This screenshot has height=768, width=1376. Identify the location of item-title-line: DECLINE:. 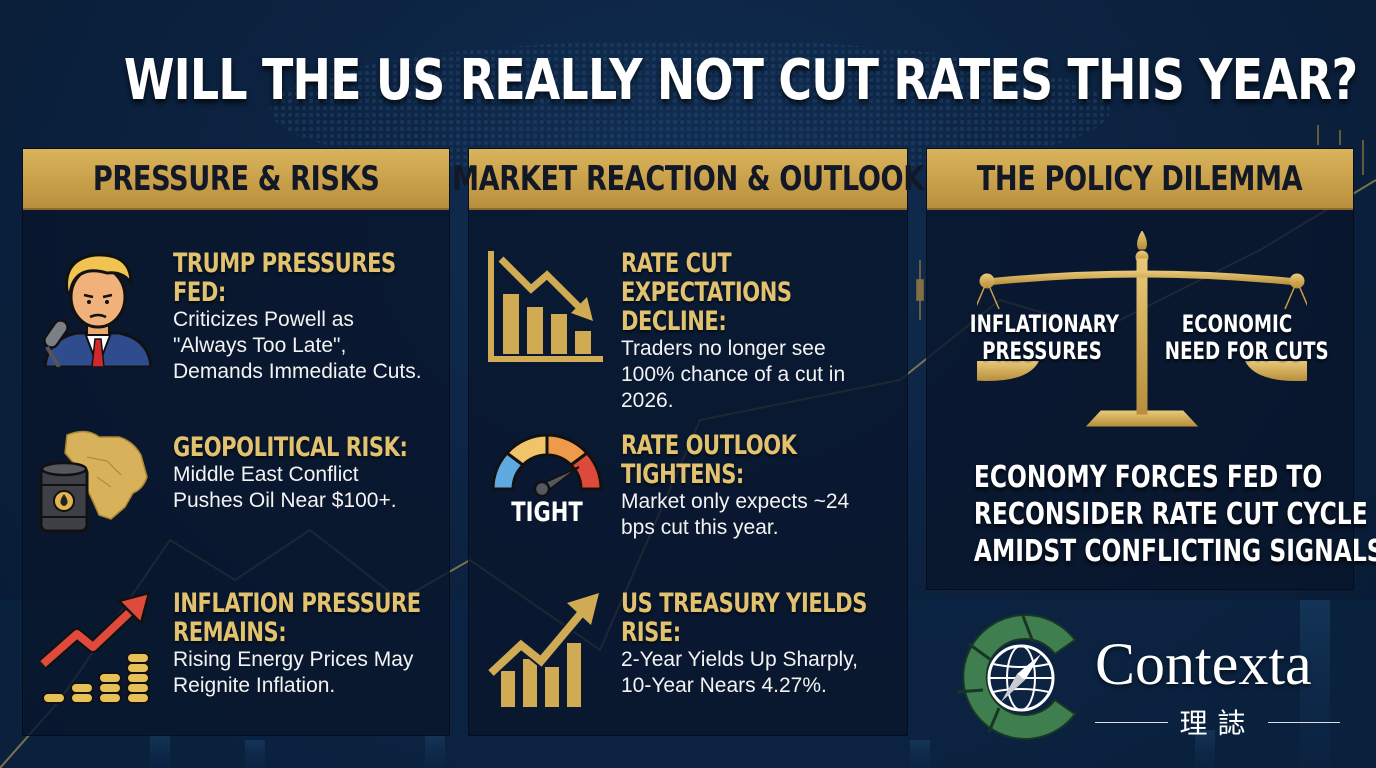
(674, 321).